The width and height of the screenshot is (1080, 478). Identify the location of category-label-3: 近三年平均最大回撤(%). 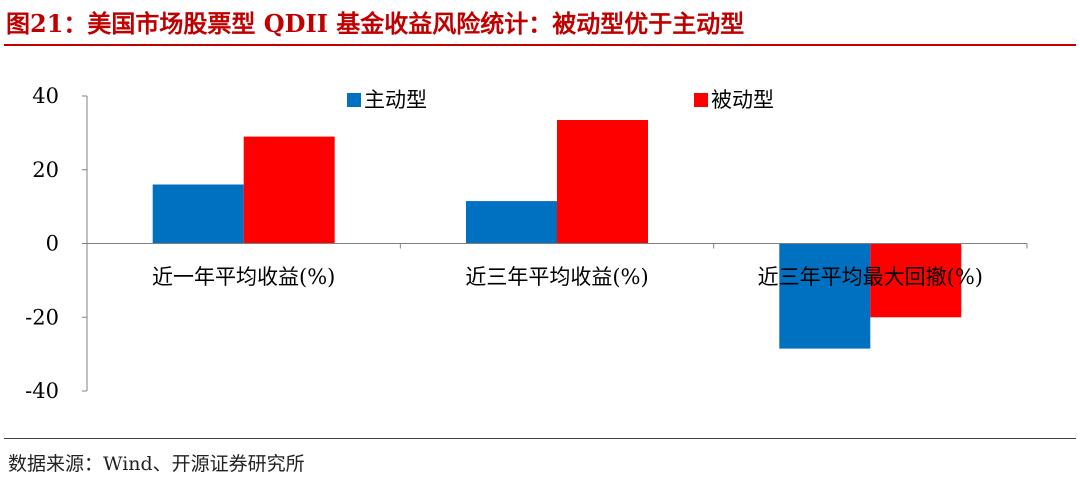
(870, 277).